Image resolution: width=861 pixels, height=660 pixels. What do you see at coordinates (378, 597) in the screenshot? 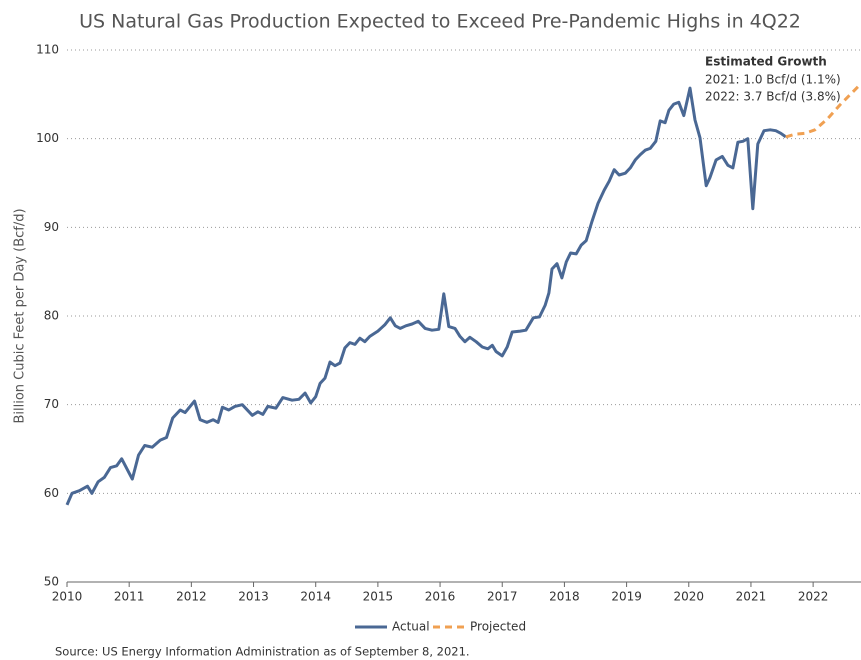
I see `x-tick-label: 2015` at bounding box center [378, 597].